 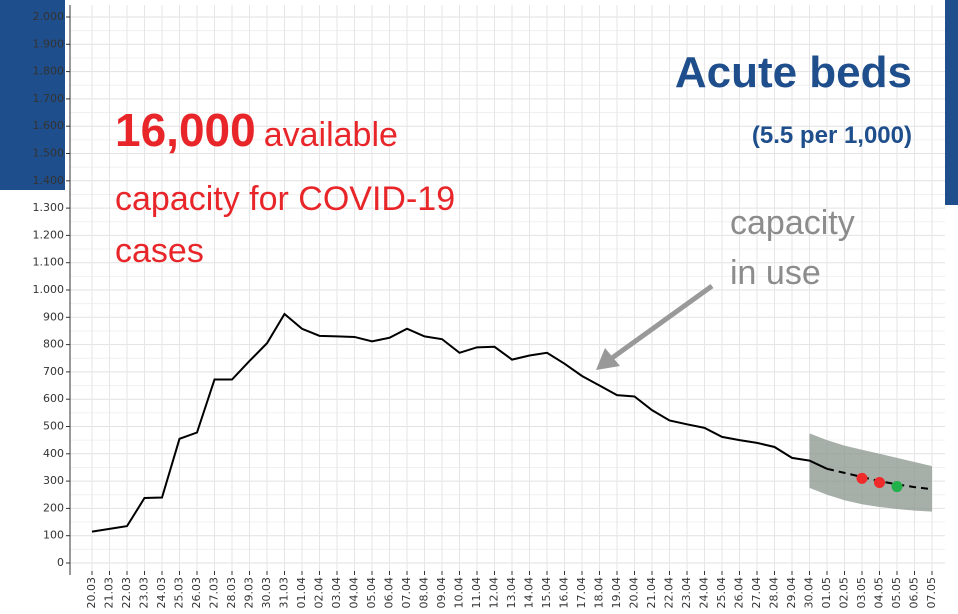 What do you see at coordinates (792, 223) in the screenshot?
I see `in-use-annotation: capacity` at bounding box center [792, 223].